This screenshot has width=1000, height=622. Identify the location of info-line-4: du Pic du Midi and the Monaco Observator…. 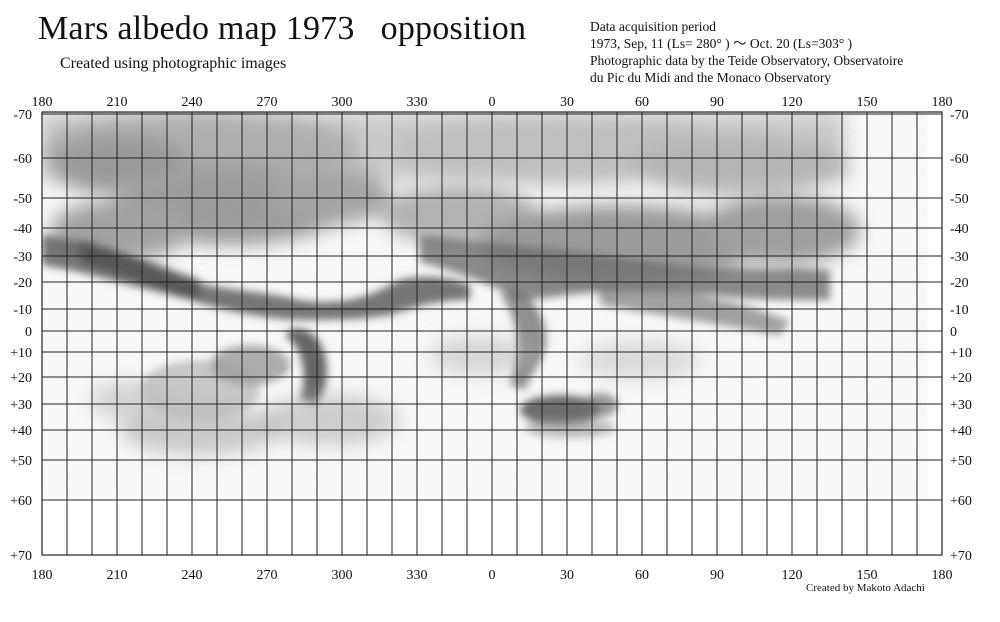
(711, 77).